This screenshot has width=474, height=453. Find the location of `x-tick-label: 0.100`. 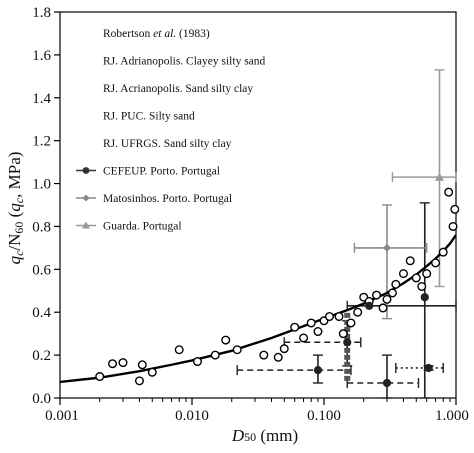

x-tick-label: 0.100 is located at coordinates (324, 416).